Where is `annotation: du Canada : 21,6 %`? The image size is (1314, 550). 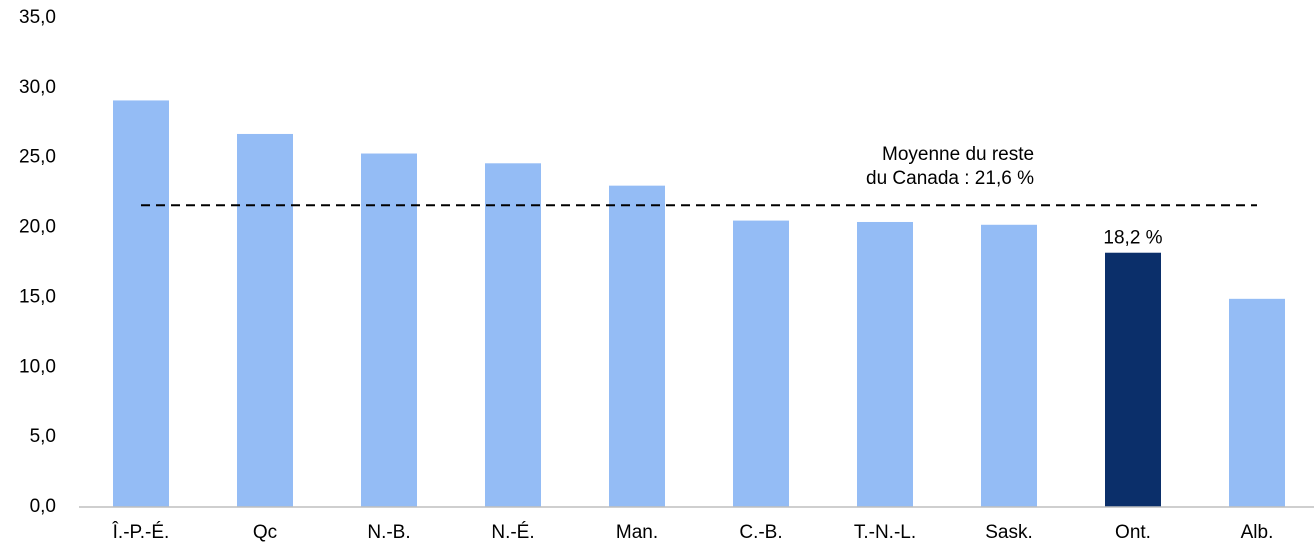 annotation: du Canada : 21,6 % is located at coordinates (950, 178).